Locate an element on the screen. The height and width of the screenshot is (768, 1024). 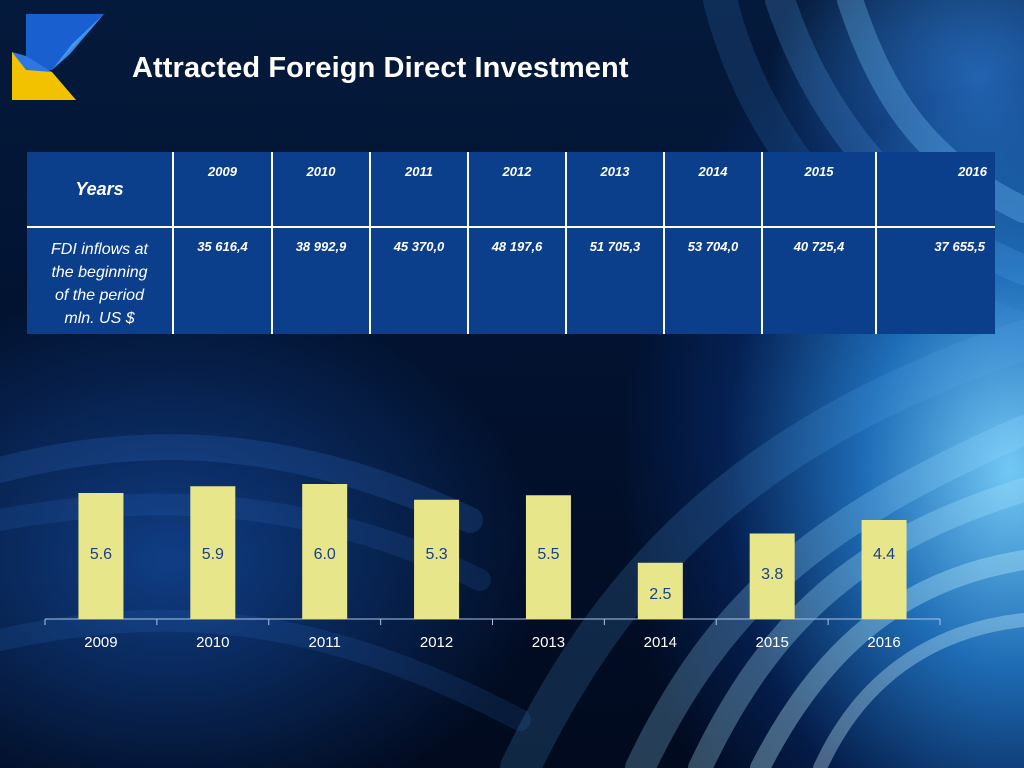
x-tick-label: 2010 is located at coordinates (212, 642).